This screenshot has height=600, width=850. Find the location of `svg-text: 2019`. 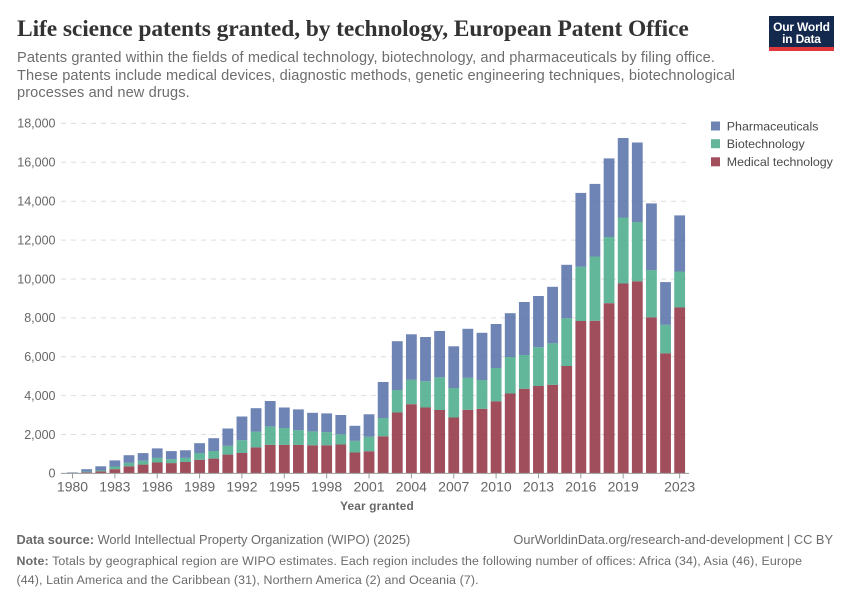

svg-text: 2019 is located at coordinates (623, 487).